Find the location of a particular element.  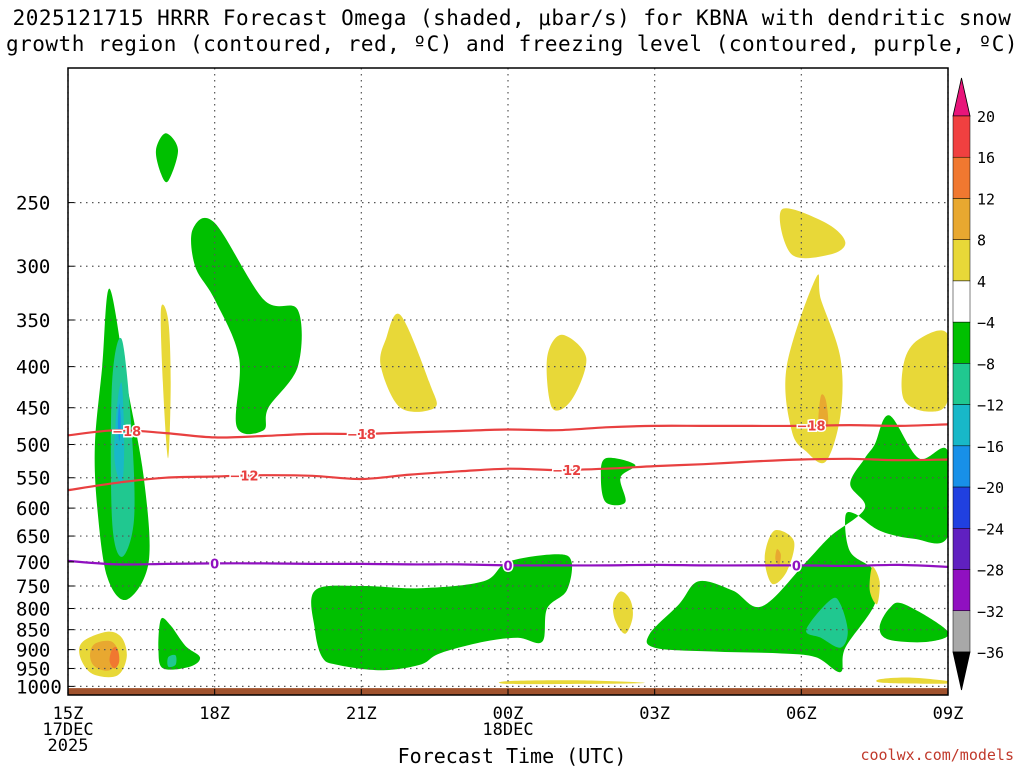

site-credit: coolwx.com/models is located at coordinates (937, 755).